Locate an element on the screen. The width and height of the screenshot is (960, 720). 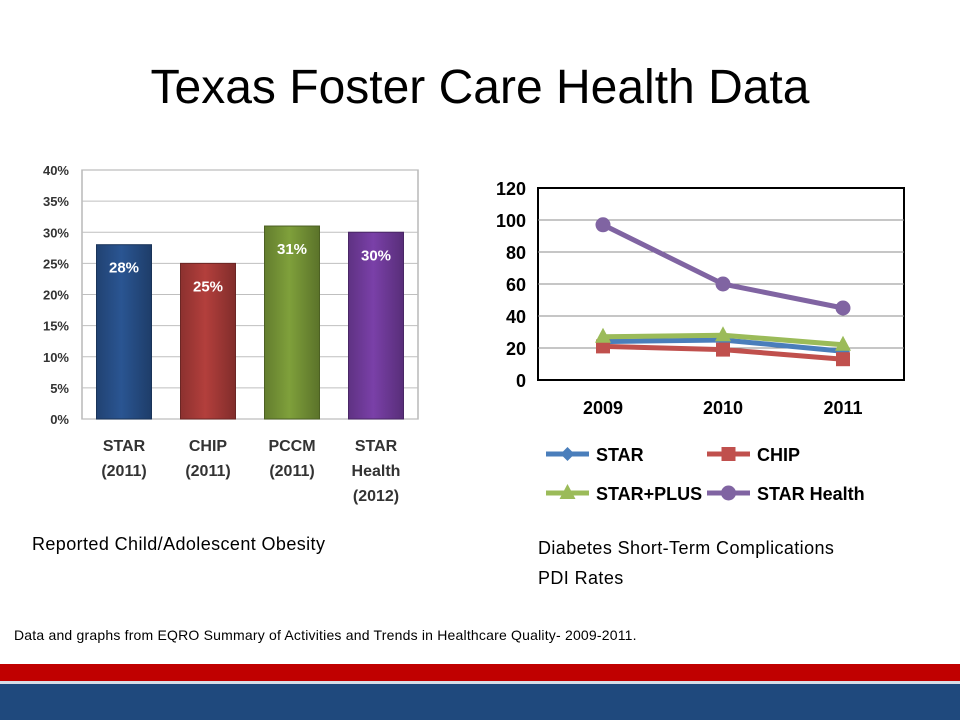
line-y-tick-label: 40 is located at coordinates (516, 317).